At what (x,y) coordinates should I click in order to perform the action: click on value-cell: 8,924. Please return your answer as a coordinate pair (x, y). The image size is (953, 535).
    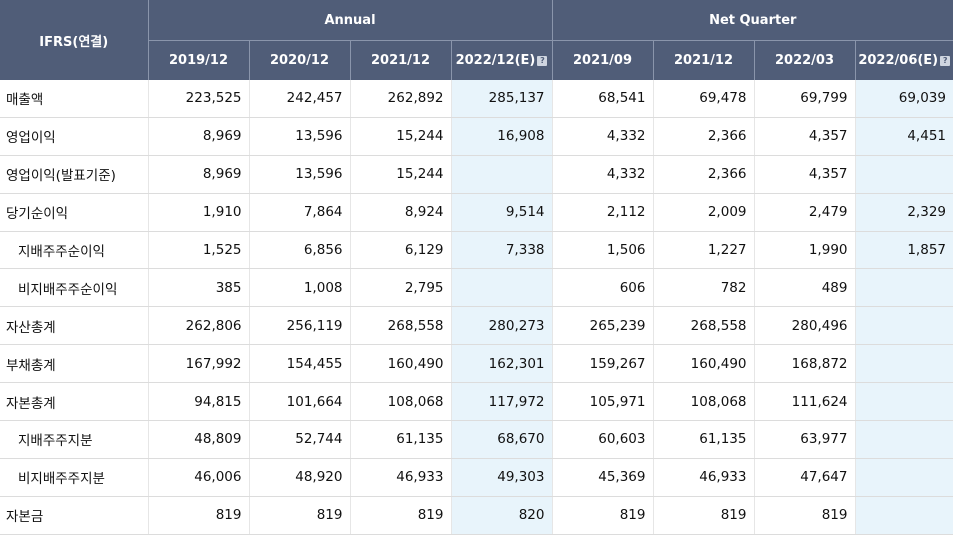
    Looking at the image, I should click on (400, 212).